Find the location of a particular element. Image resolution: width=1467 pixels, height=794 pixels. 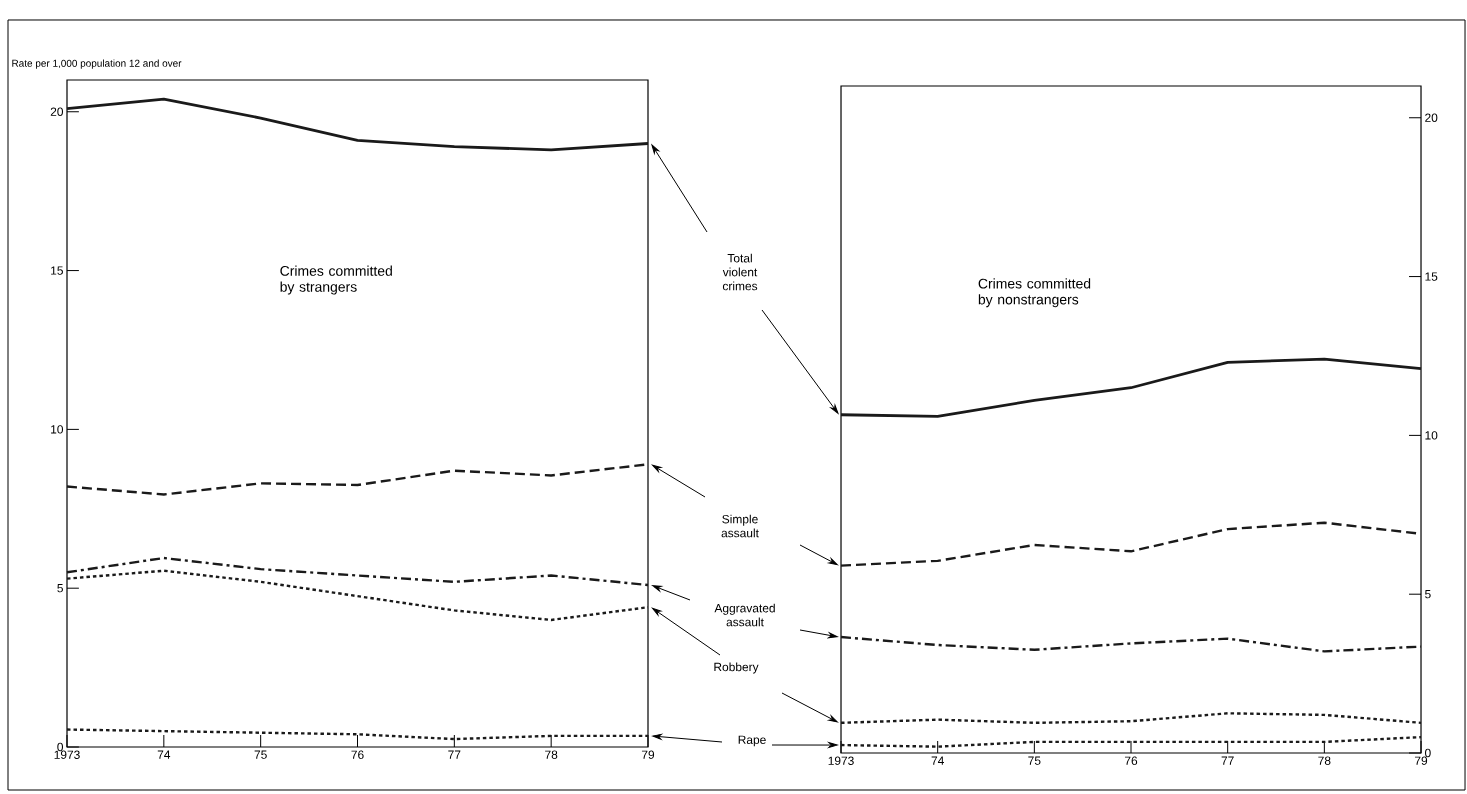

y-axis-title: Rate per 1,000 population 12 and over is located at coordinates (97, 64).